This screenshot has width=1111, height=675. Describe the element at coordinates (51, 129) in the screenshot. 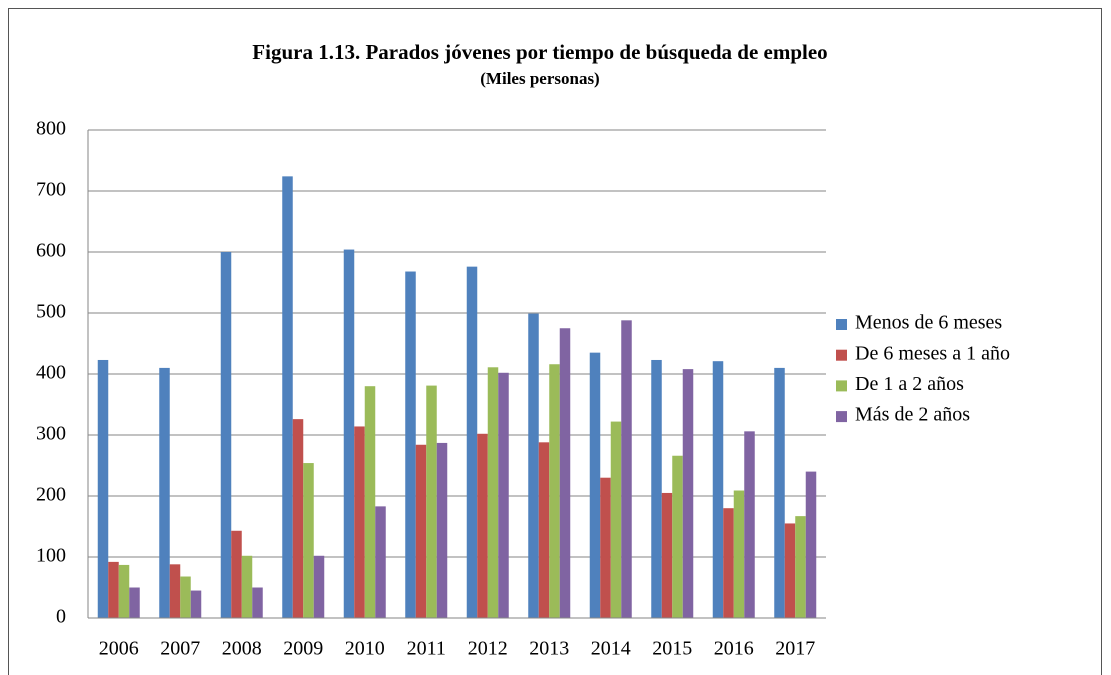

I see `y-tick-label: 800` at that location.